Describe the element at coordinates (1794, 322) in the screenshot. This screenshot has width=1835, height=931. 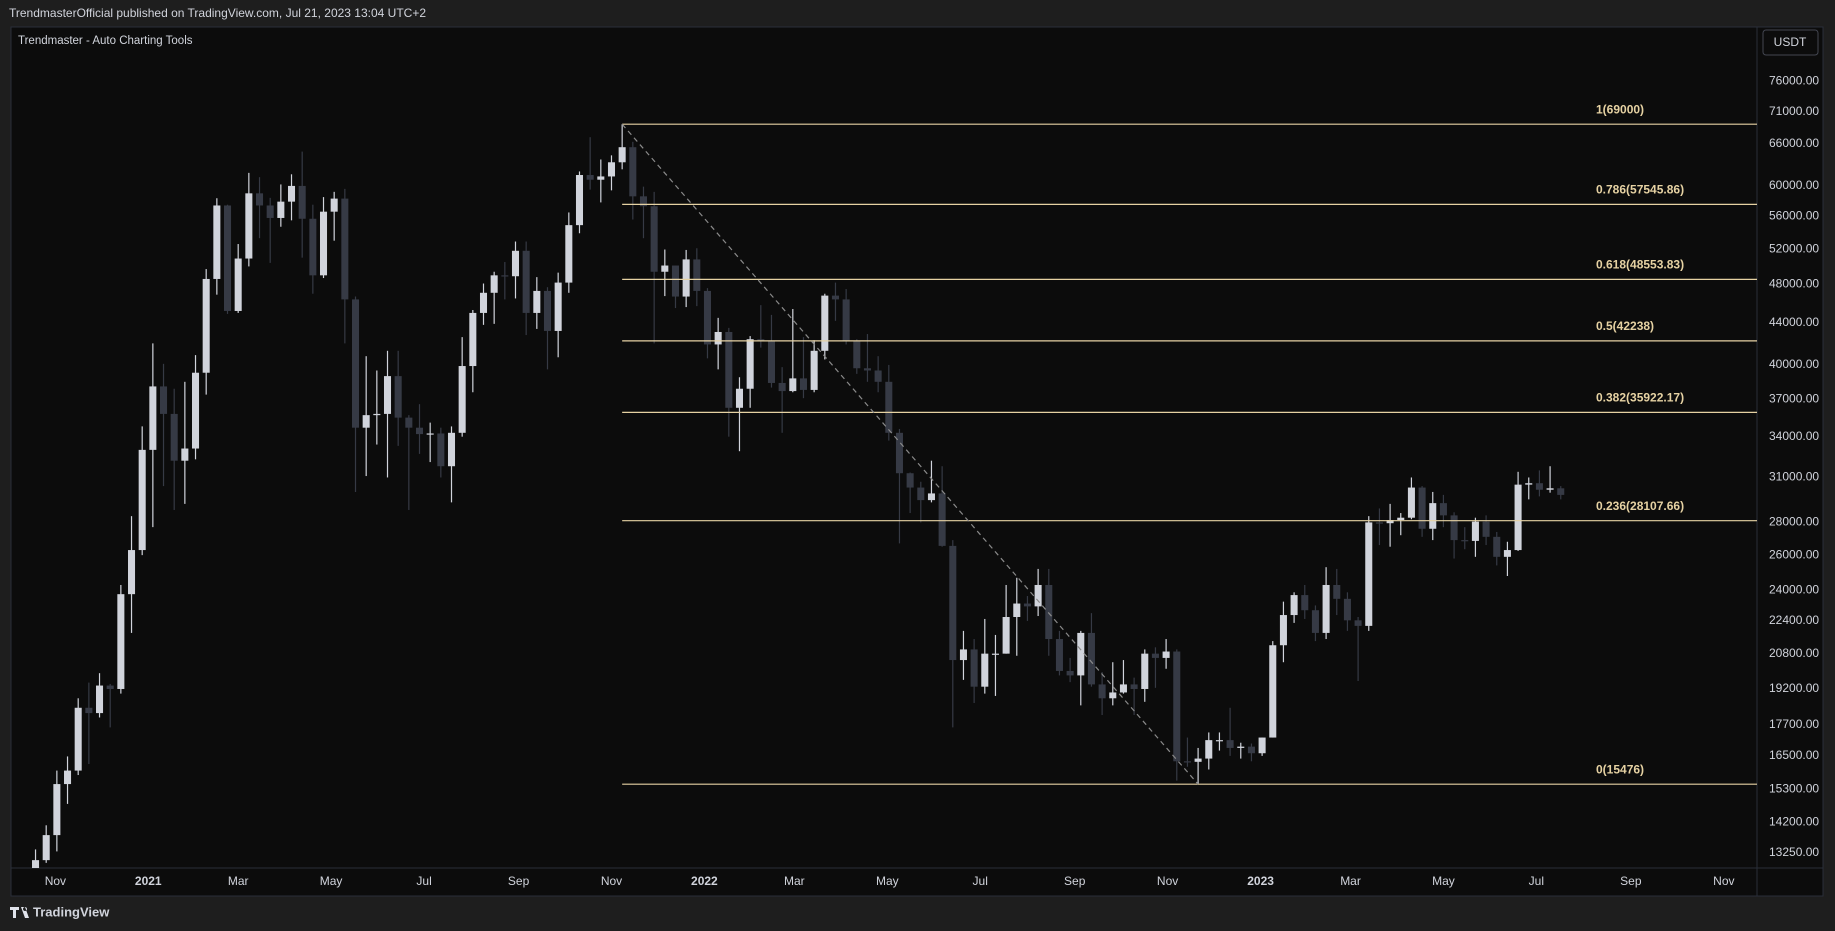
I see `y-tick-label: 44000.00` at that location.